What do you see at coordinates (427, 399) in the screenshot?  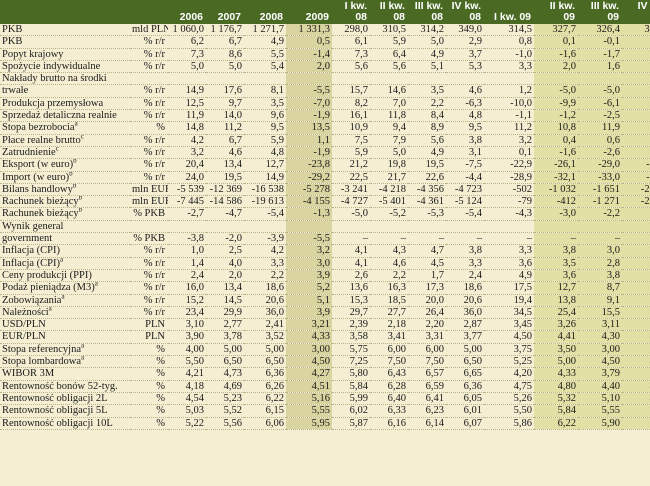 I see `value-cell: 6,41` at bounding box center [427, 399].